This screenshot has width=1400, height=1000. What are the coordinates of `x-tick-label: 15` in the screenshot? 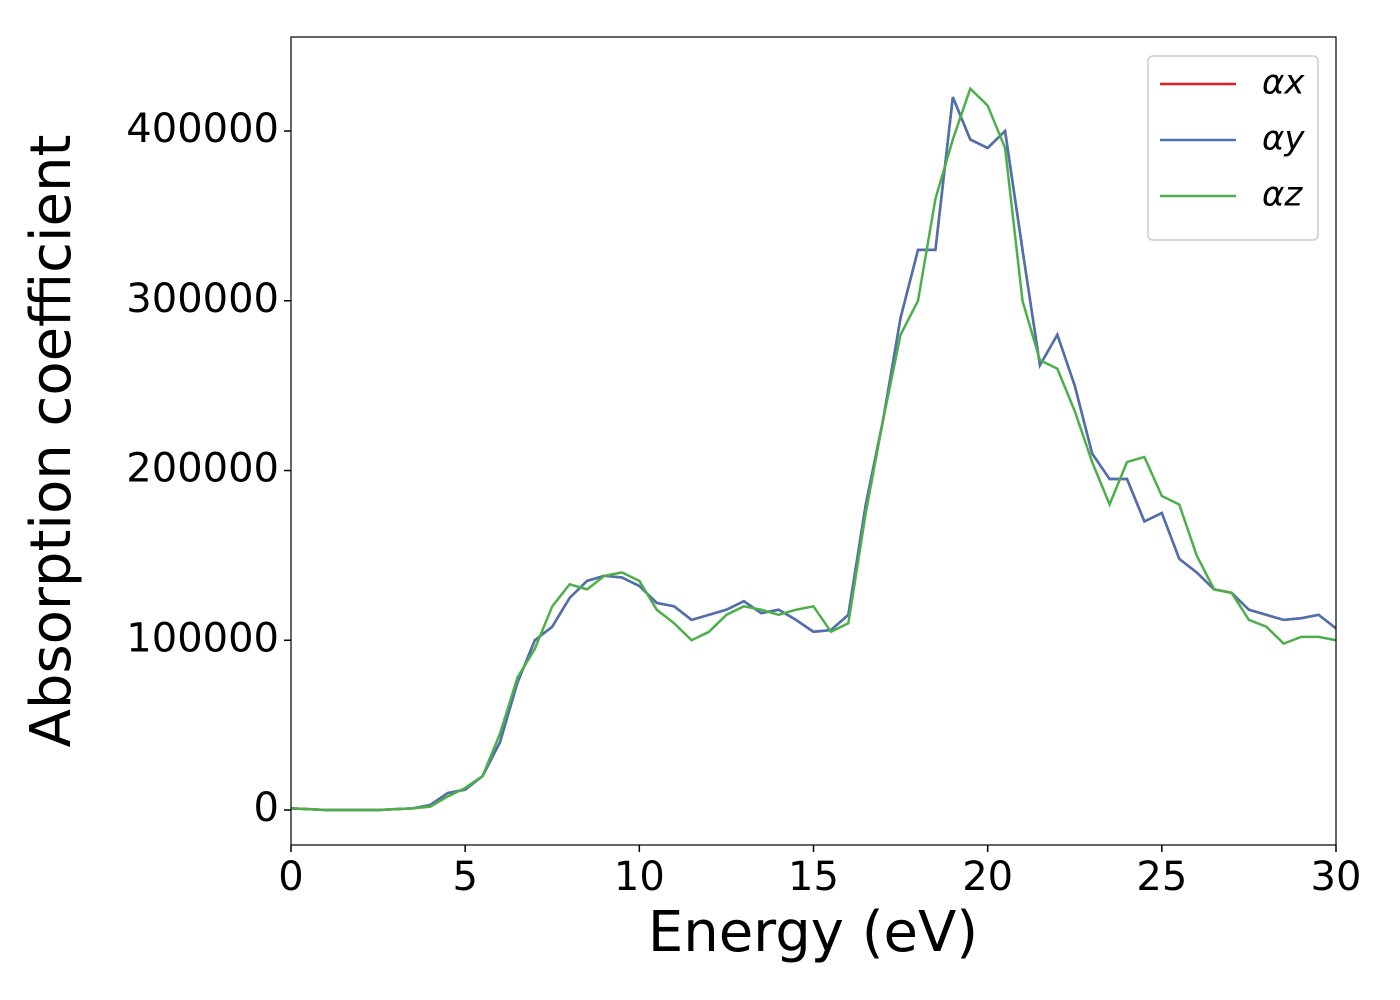 It's located at (813, 877).